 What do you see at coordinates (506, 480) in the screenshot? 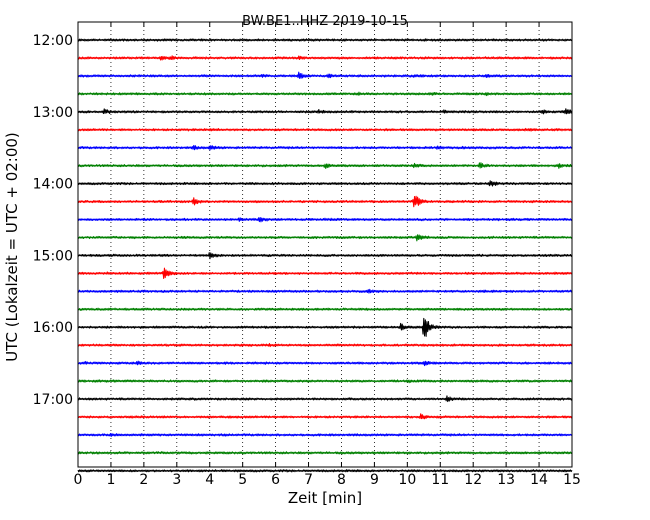
I see `x-tick-label: 13` at bounding box center [506, 480].